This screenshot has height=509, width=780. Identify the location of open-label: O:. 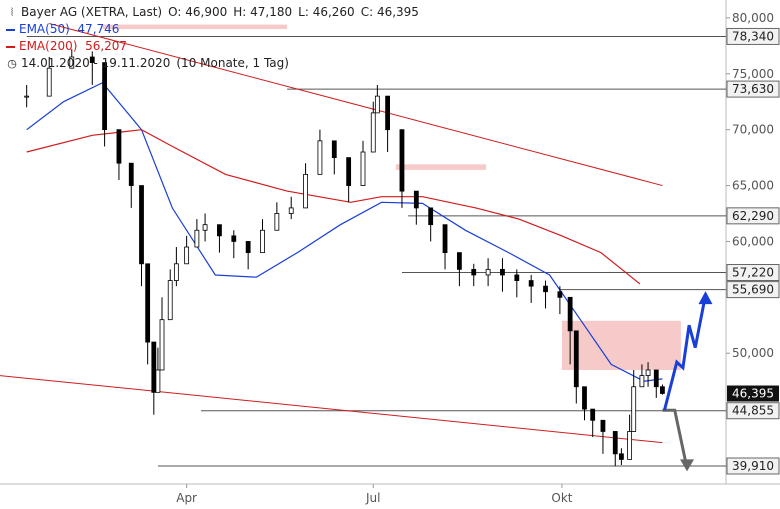
(175, 12).